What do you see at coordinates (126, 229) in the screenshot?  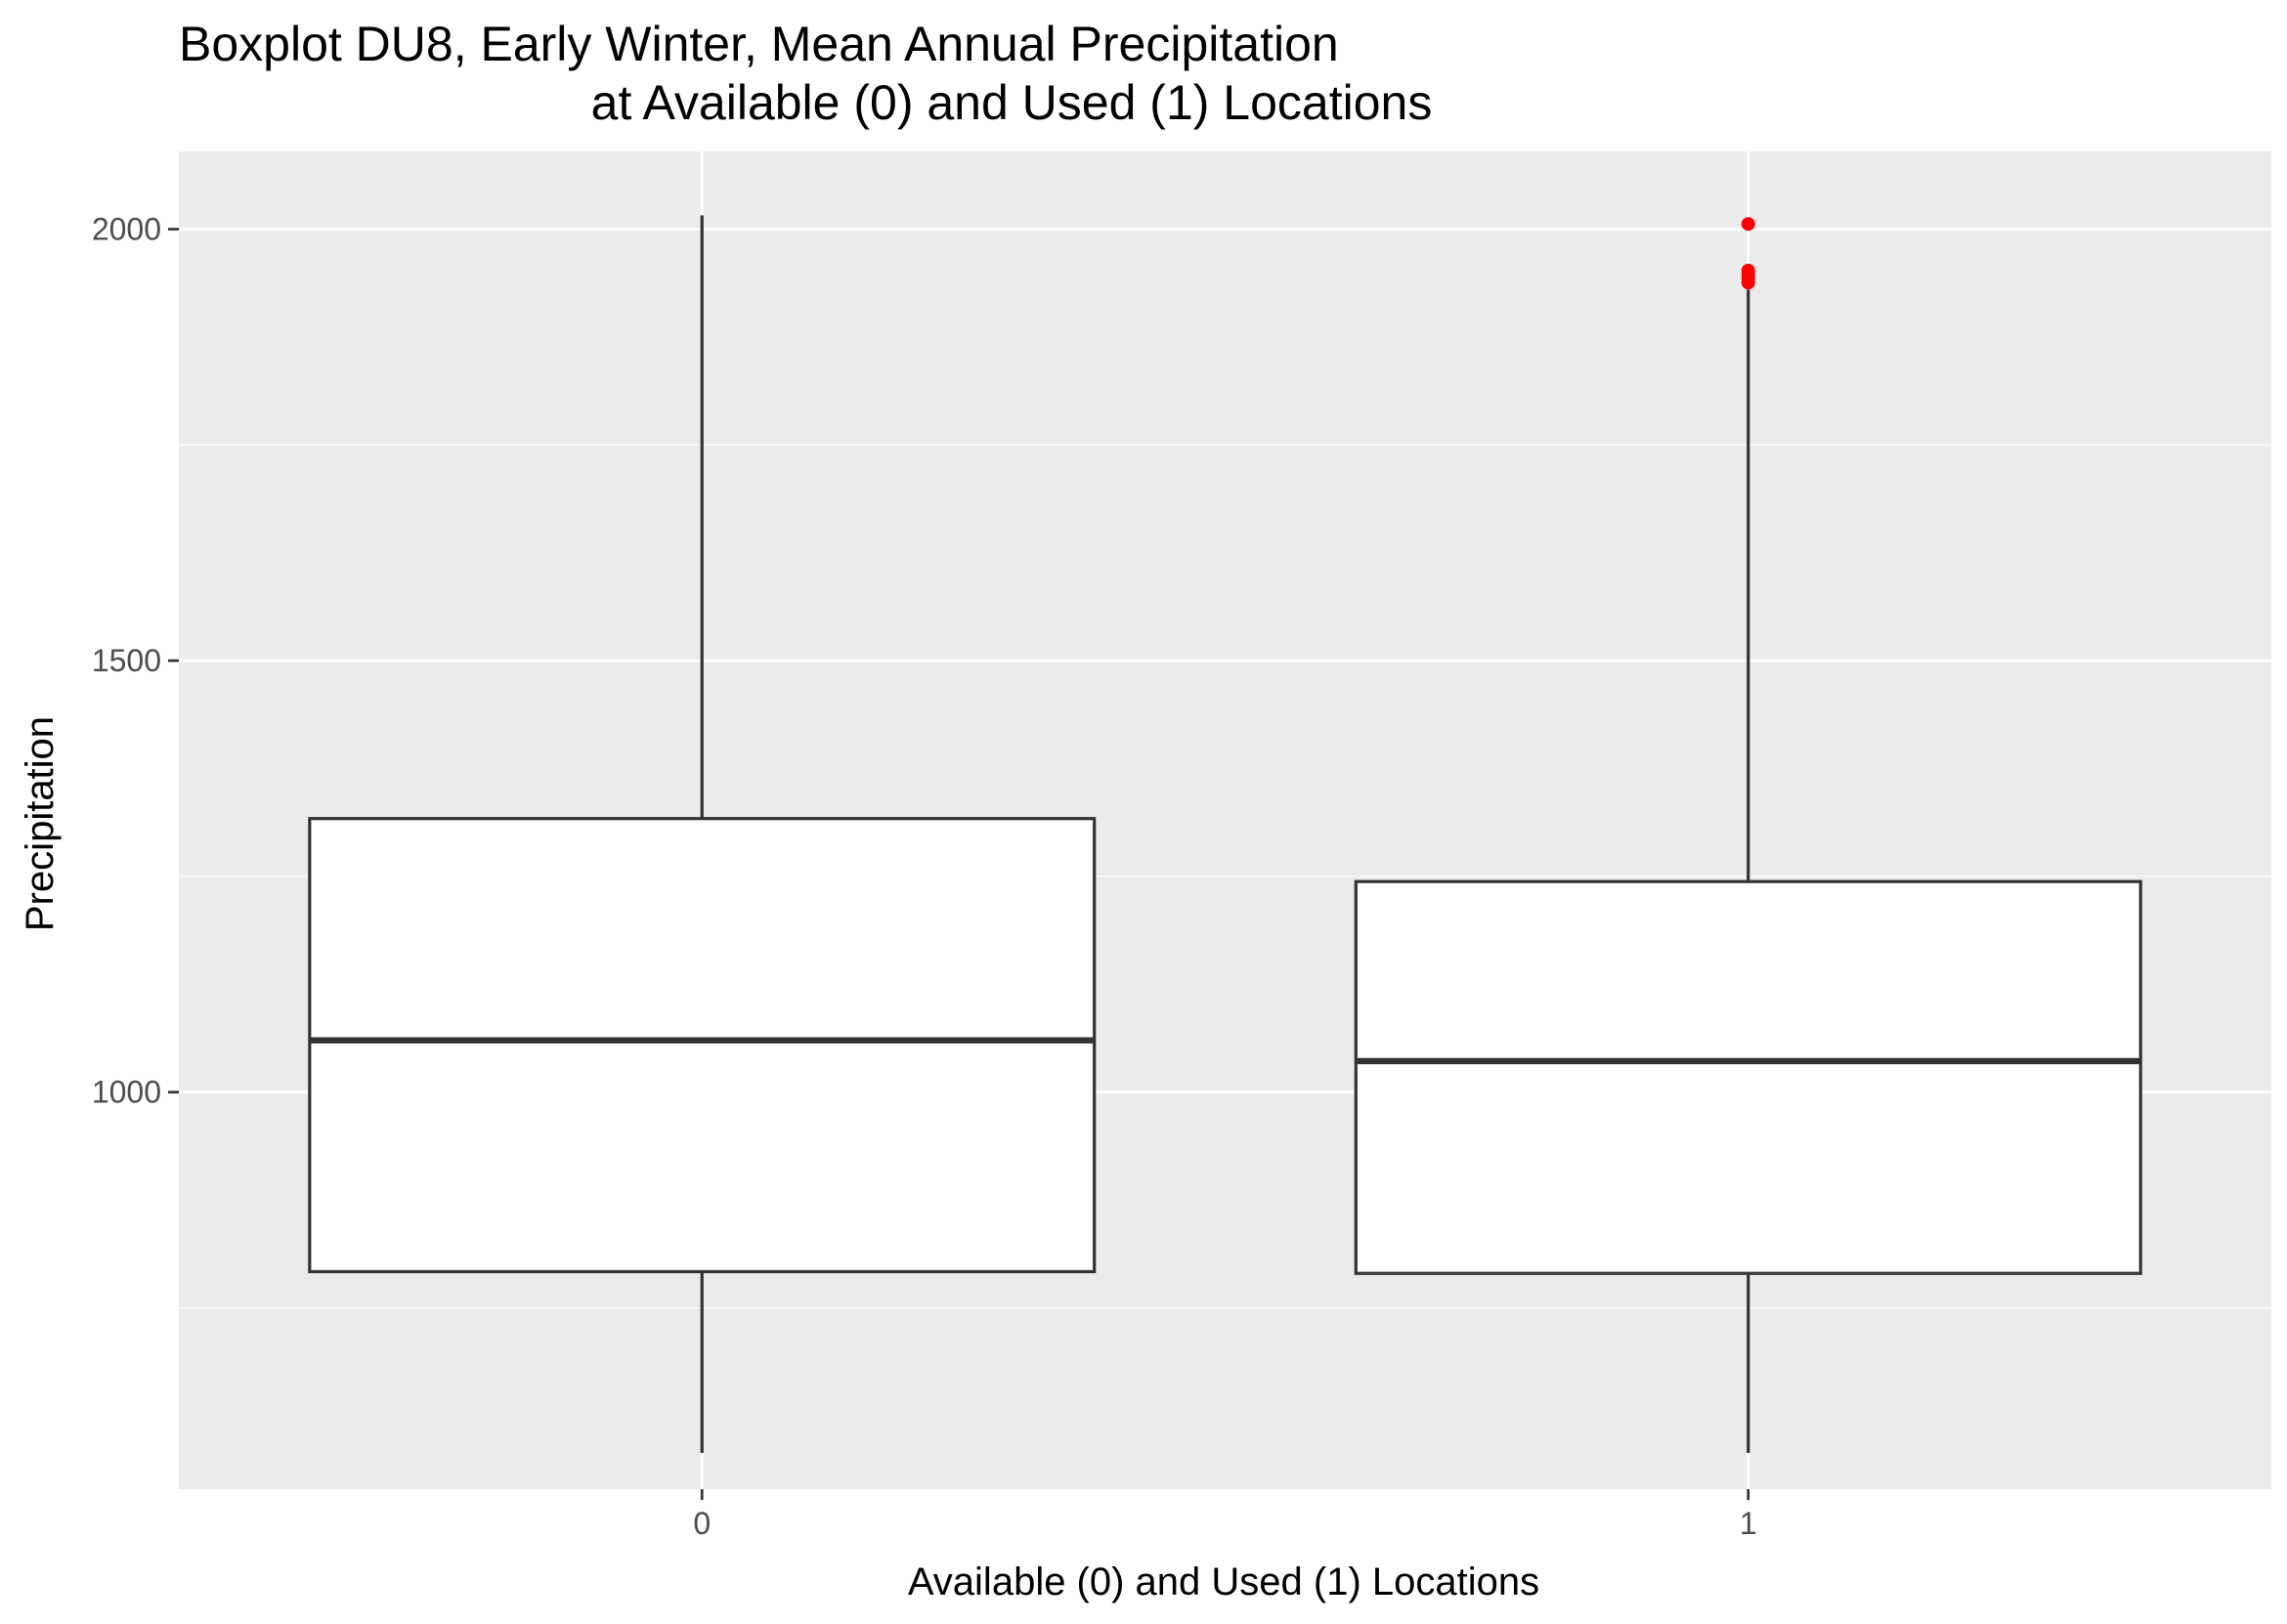 I see `y-tick-label: 2000` at bounding box center [126, 229].